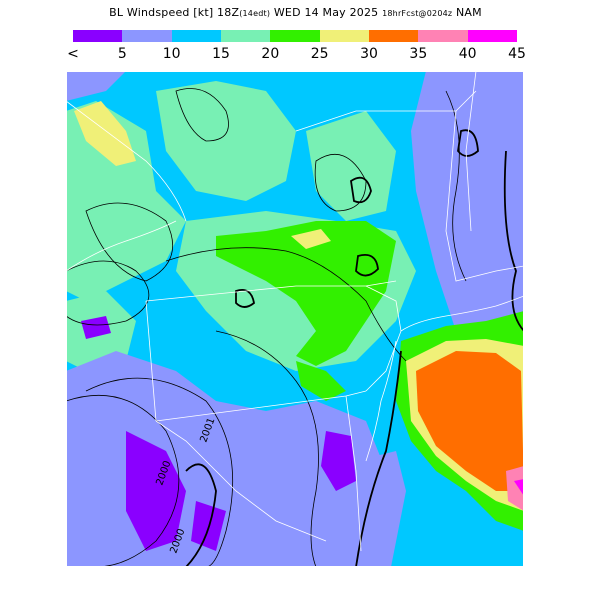 The image size is (591, 591). I want to click on lake-erie, so click(121, 246).